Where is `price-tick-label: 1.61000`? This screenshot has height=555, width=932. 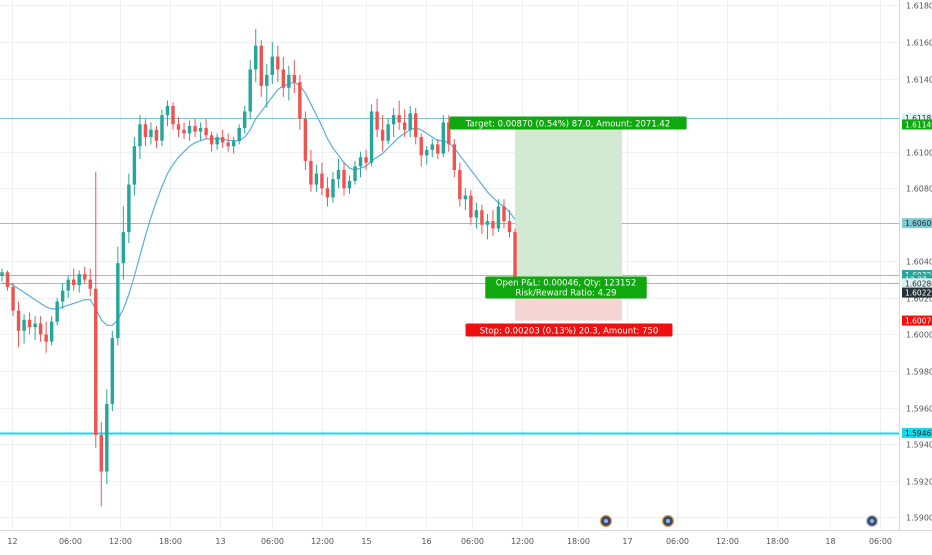 price-tick-label: 1.61000 is located at coordinates (919, 153).